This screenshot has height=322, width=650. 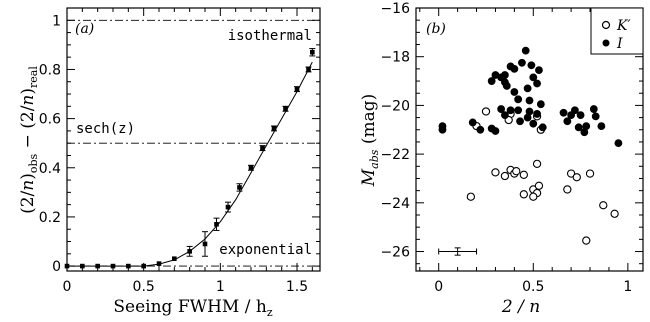 I want to click on x-tick-label: 0, so click(x=438, y=287).